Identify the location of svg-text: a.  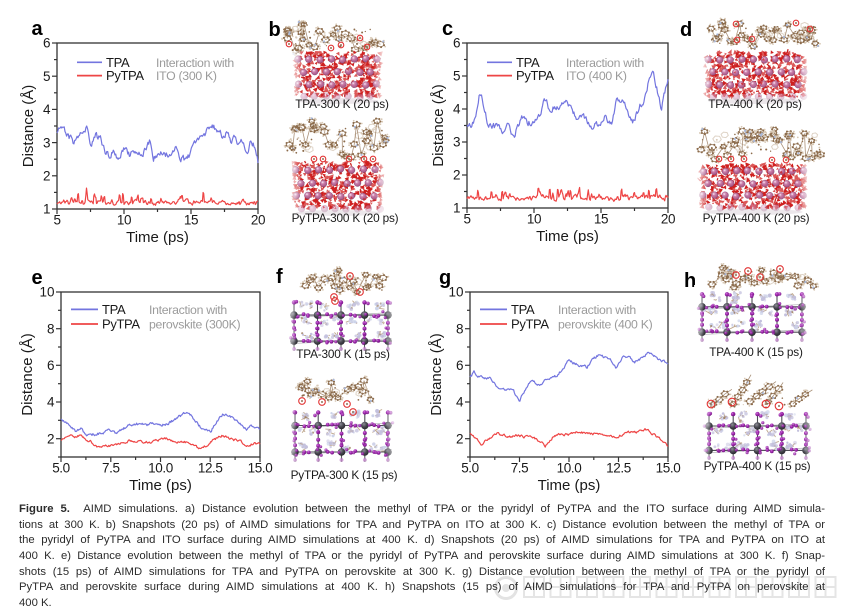
(38, 29).